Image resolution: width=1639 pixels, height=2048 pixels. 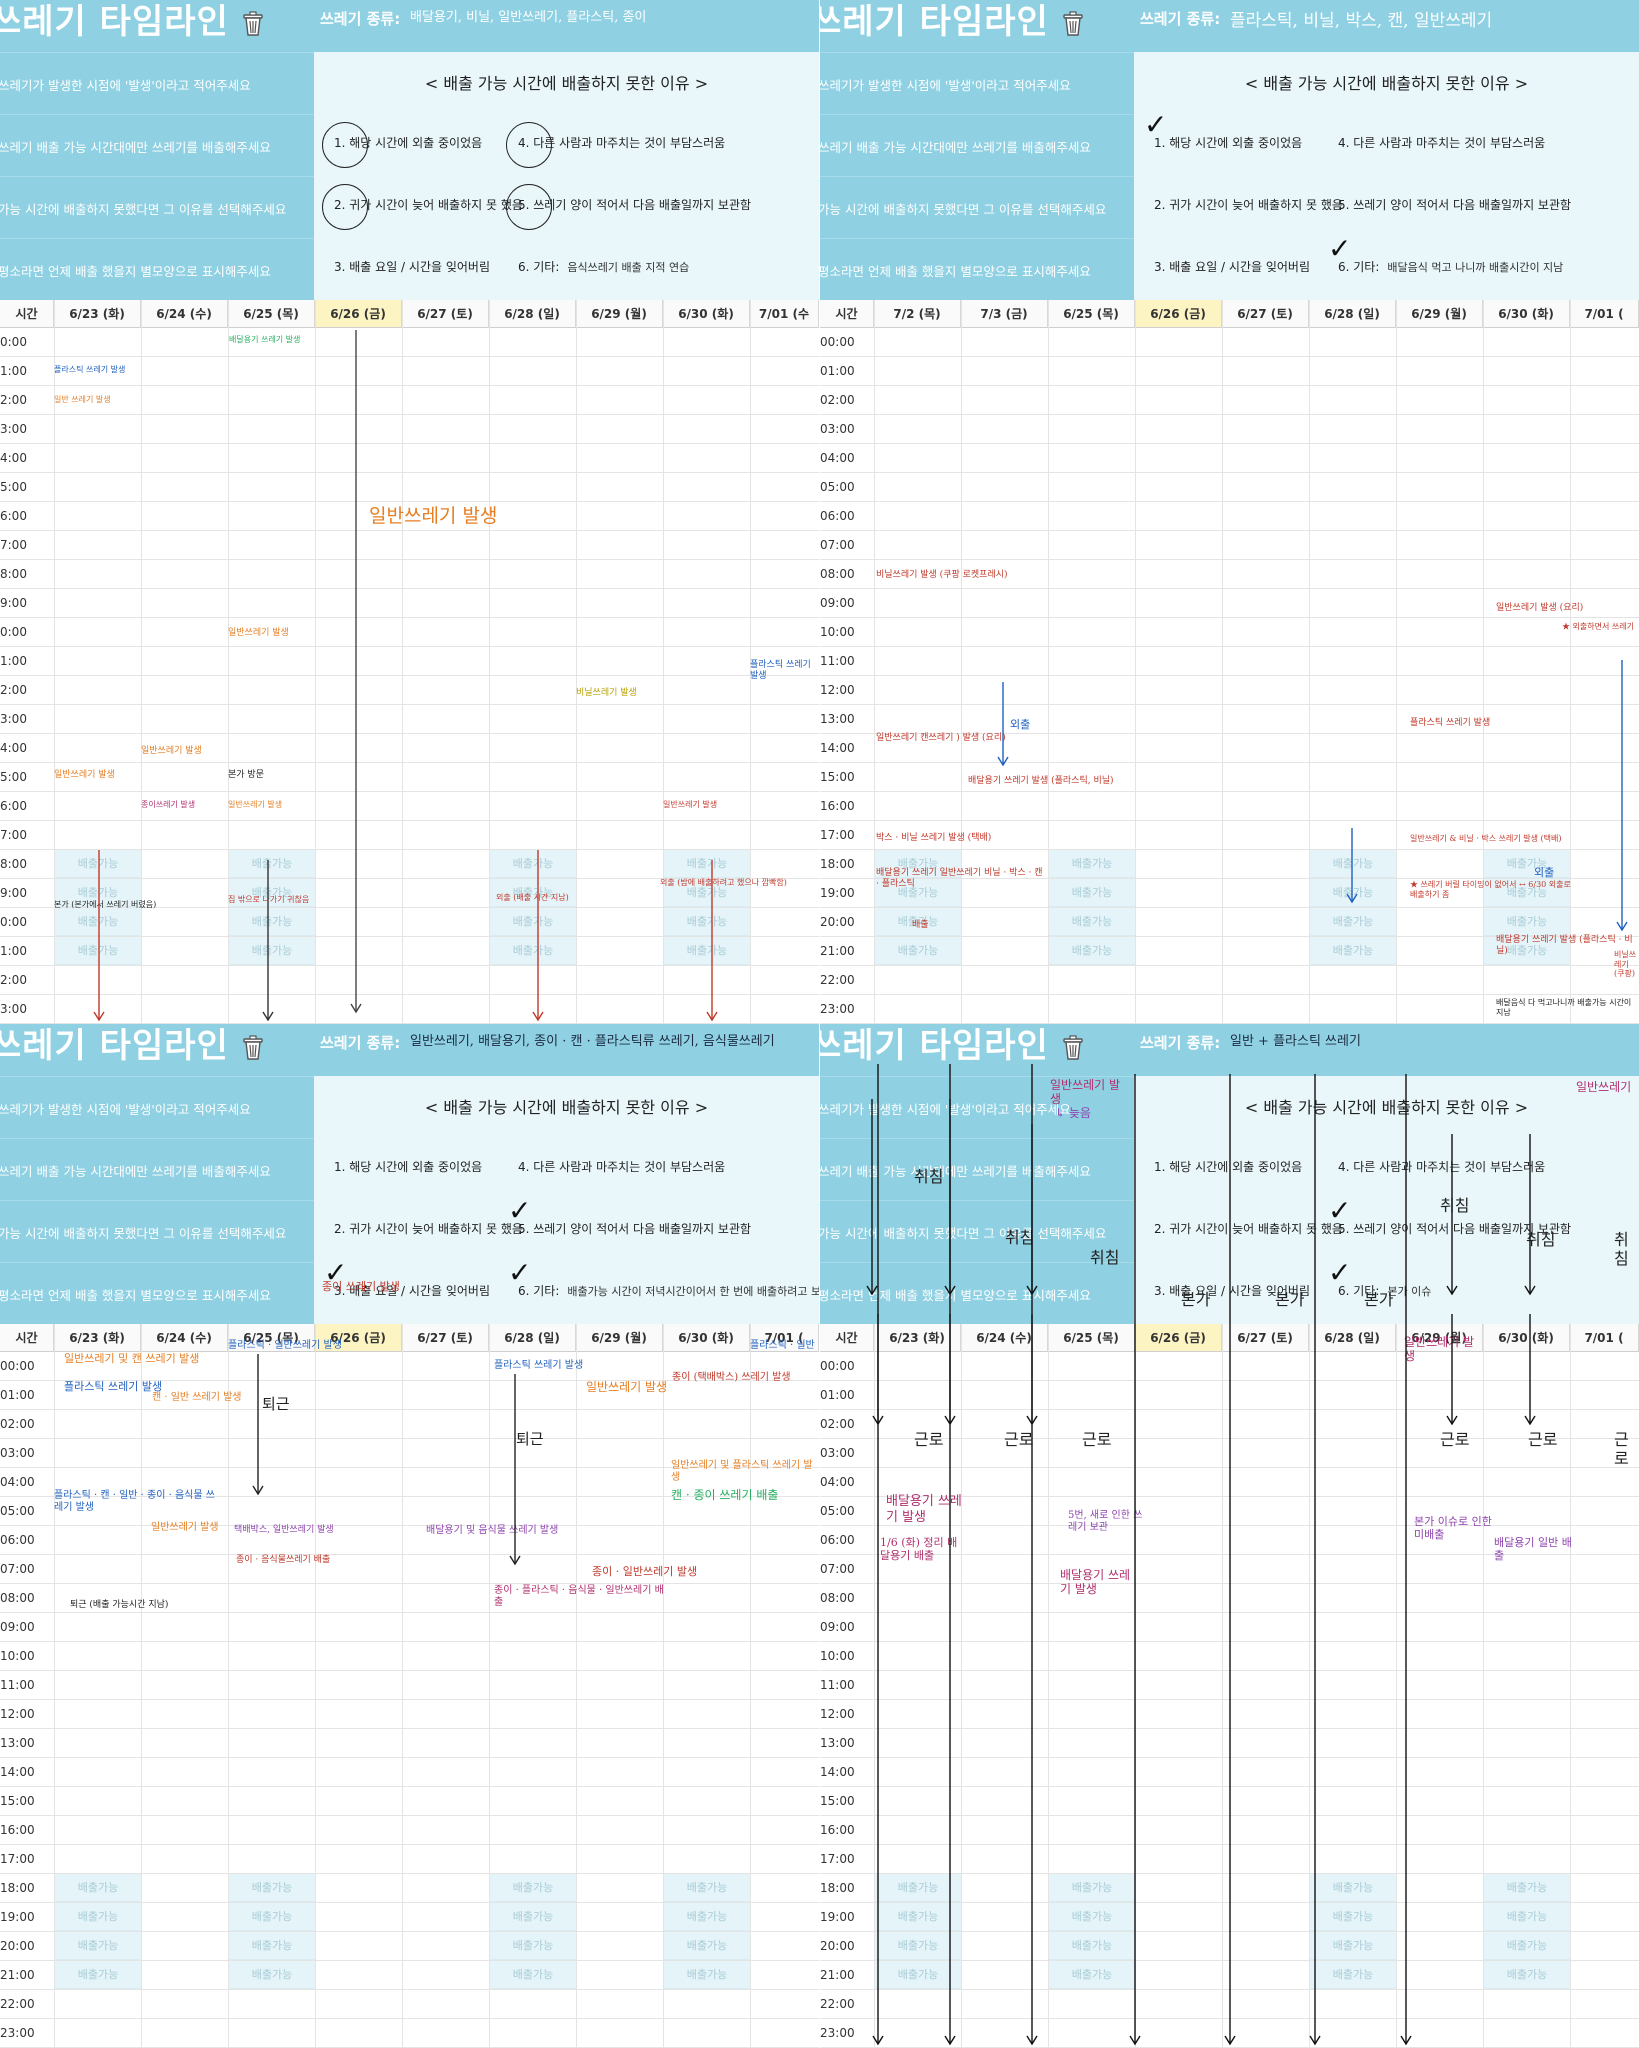 I want to click on time-row: 09:00, so click(x=409, y=1627).